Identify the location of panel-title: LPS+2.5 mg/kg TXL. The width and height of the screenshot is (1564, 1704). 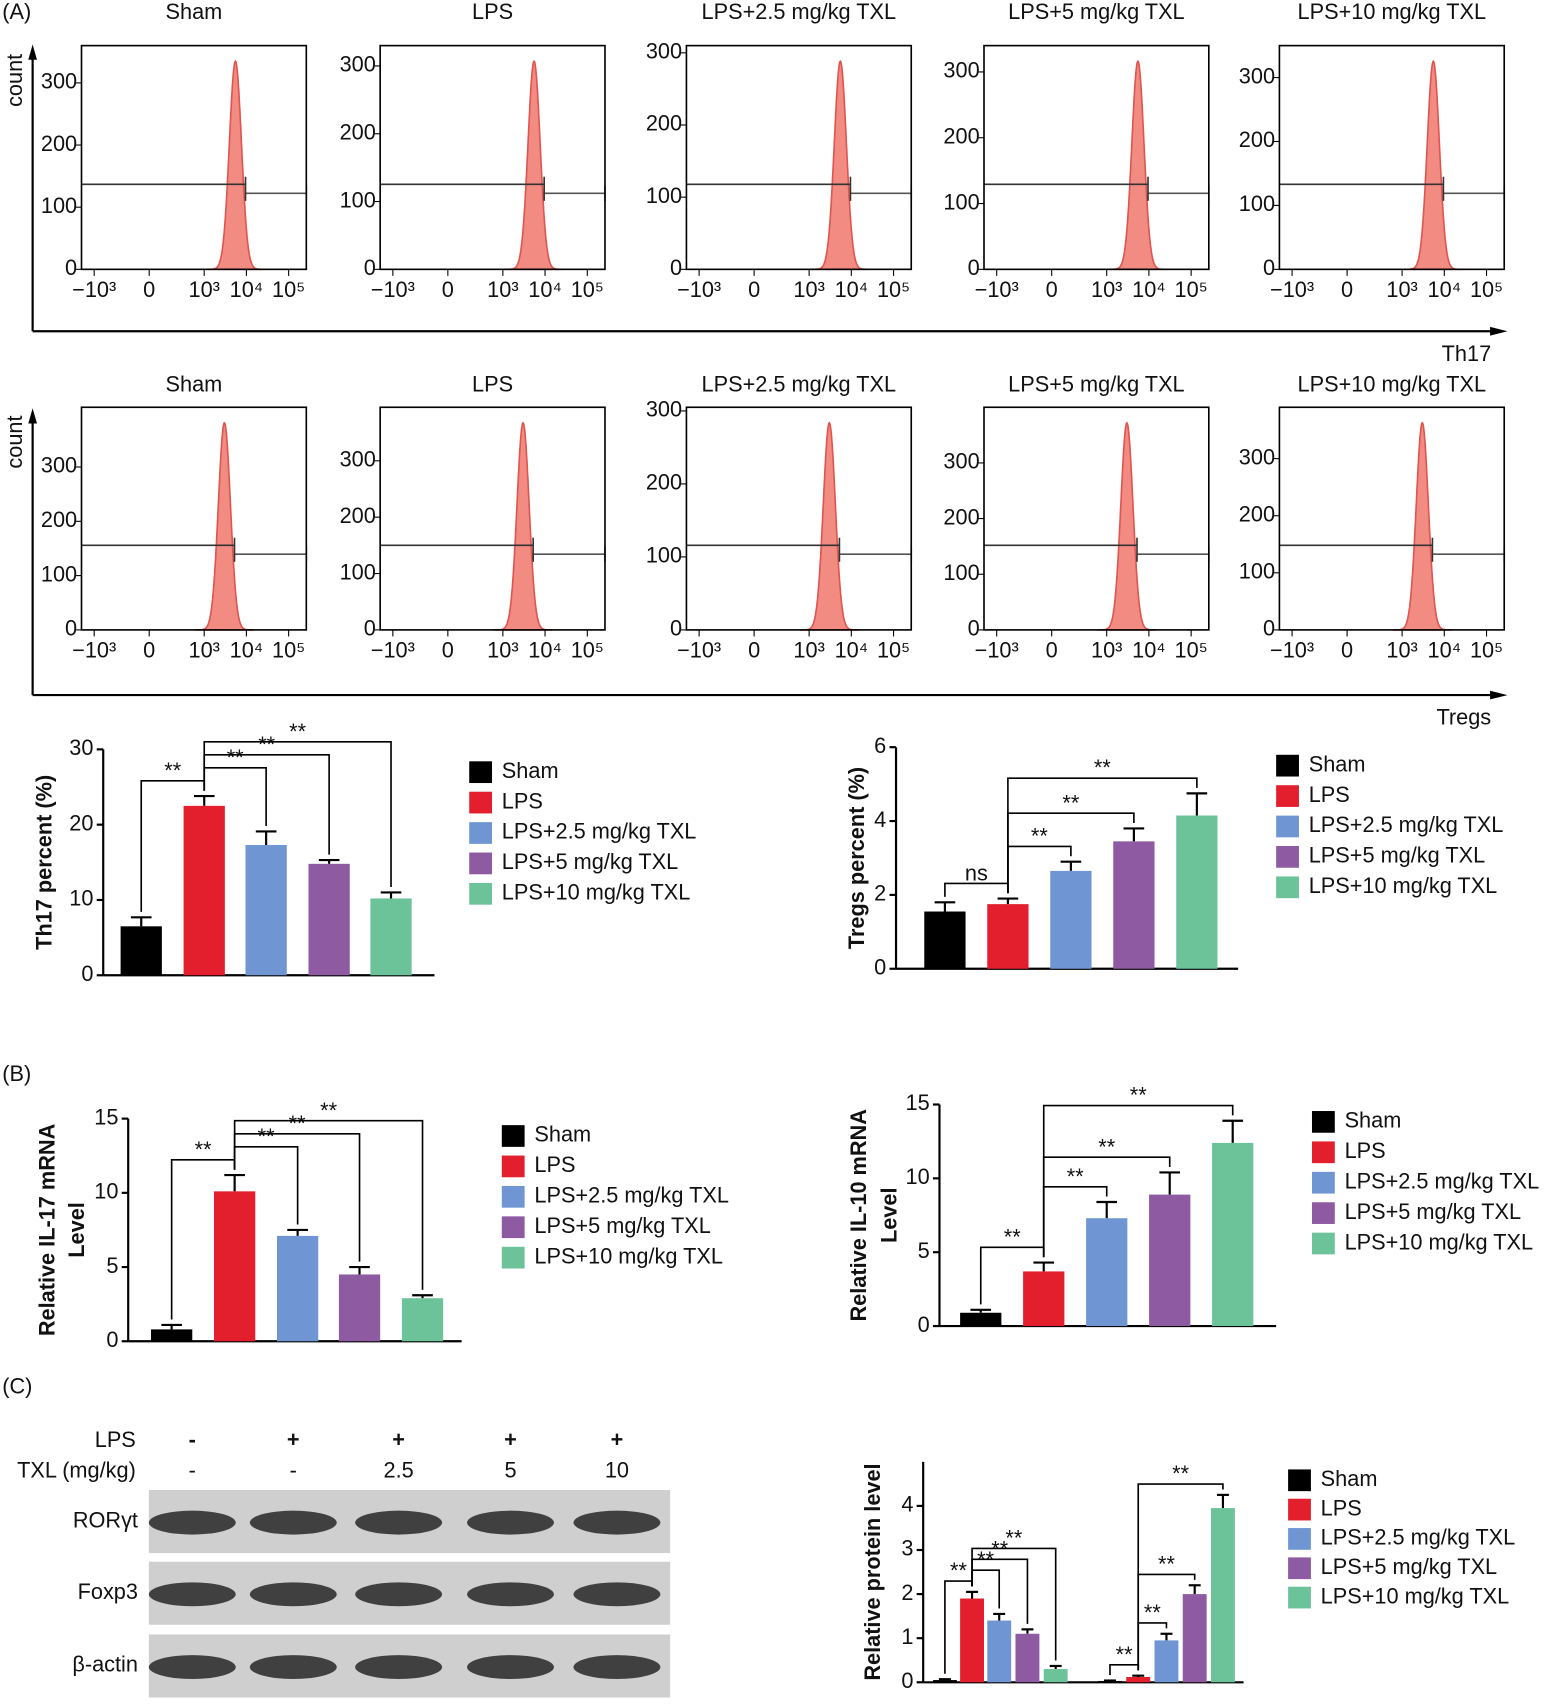
(799, 383).